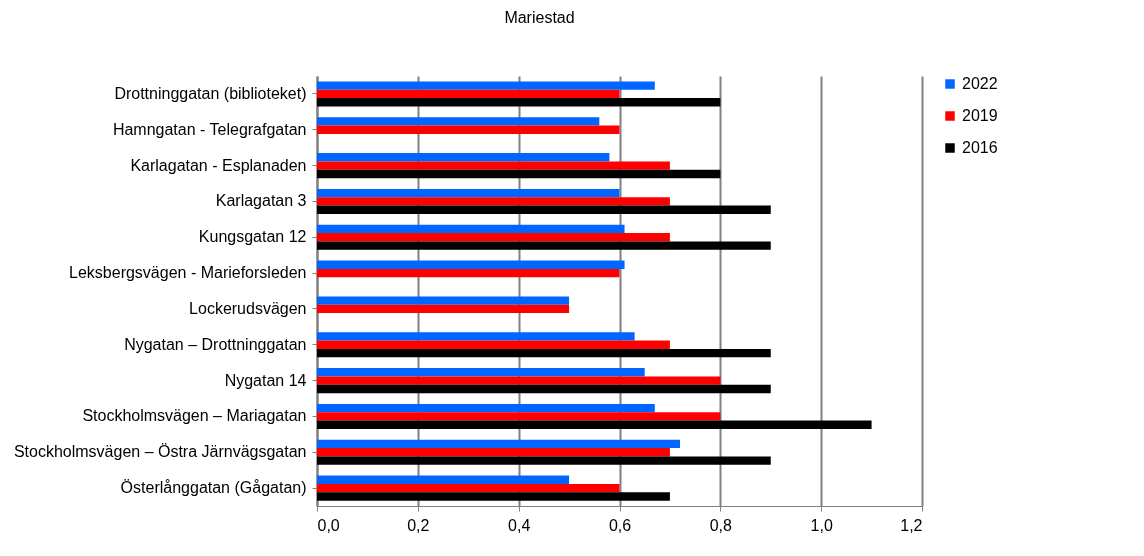 The image size is (1144, 556). Describe the element at coordinates (265, 380) in the screenshot. I see `y-tick-label: Nygatan 14` at that location.